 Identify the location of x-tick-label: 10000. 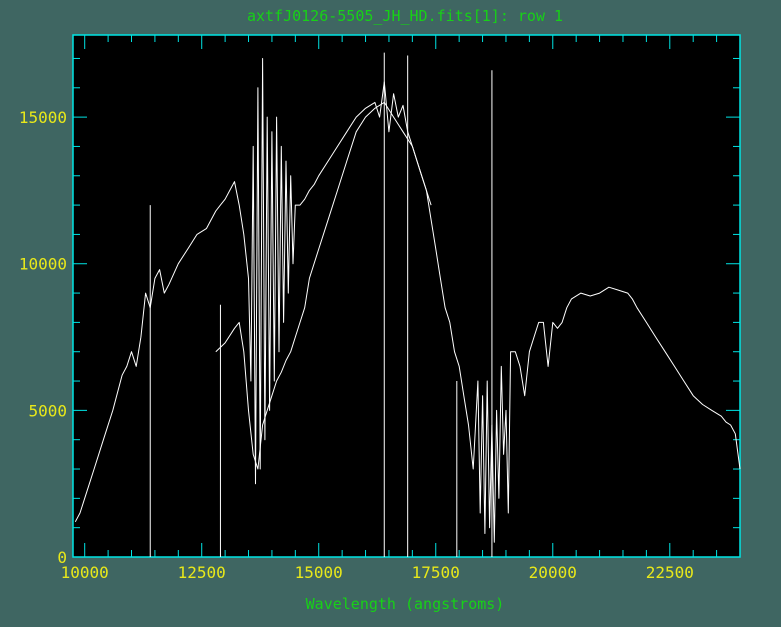
(85, 572).